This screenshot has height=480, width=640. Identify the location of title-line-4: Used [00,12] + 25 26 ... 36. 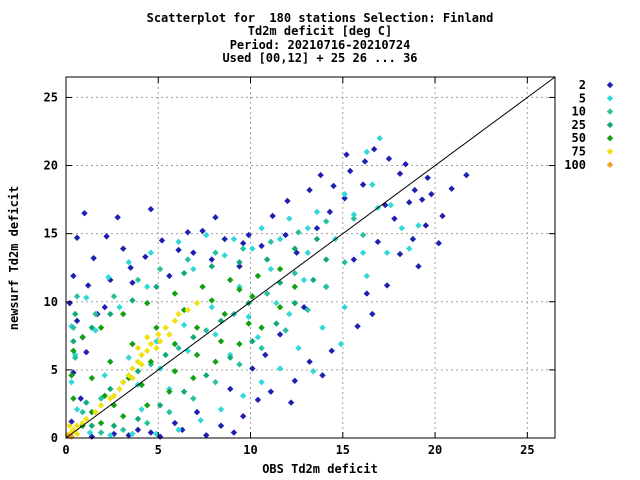
(320, 58).